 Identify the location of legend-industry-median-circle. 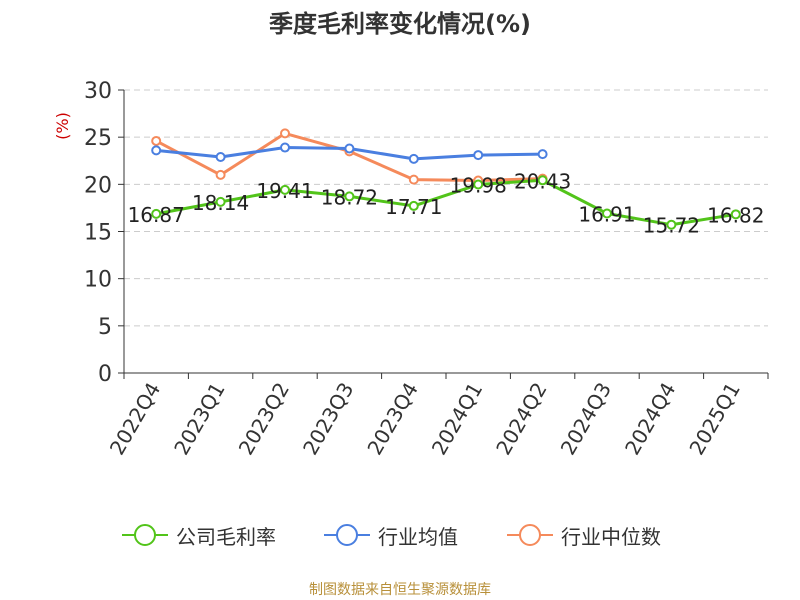
(530, 535).